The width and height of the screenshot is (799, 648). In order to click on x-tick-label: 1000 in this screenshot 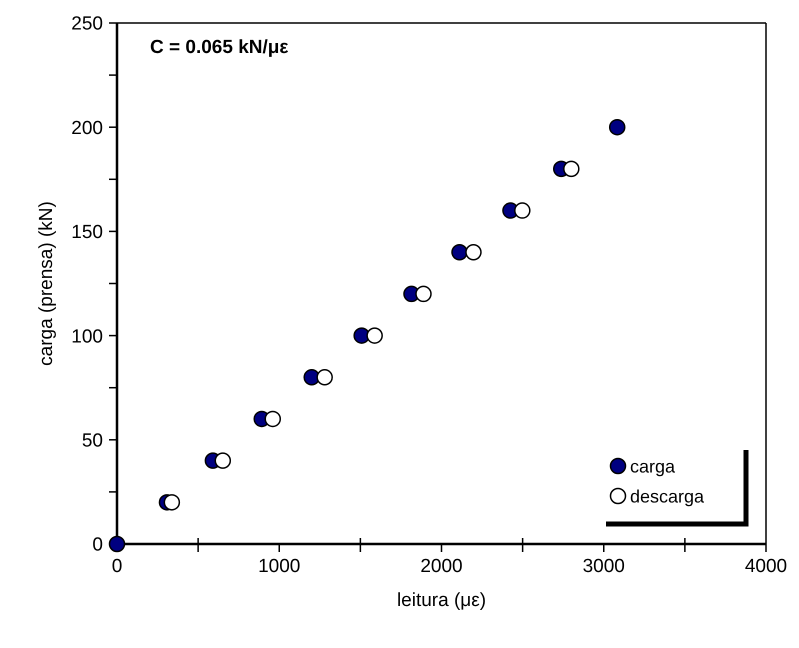, I will do `click(279, 566)`.